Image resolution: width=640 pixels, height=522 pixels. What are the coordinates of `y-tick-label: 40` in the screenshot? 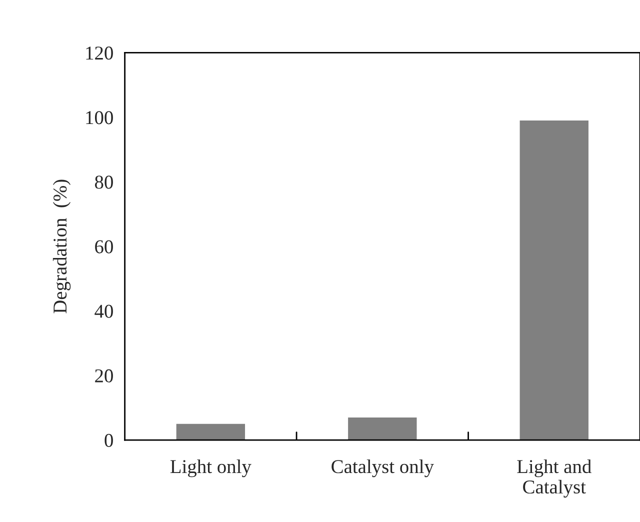 It's located at (103, 311).